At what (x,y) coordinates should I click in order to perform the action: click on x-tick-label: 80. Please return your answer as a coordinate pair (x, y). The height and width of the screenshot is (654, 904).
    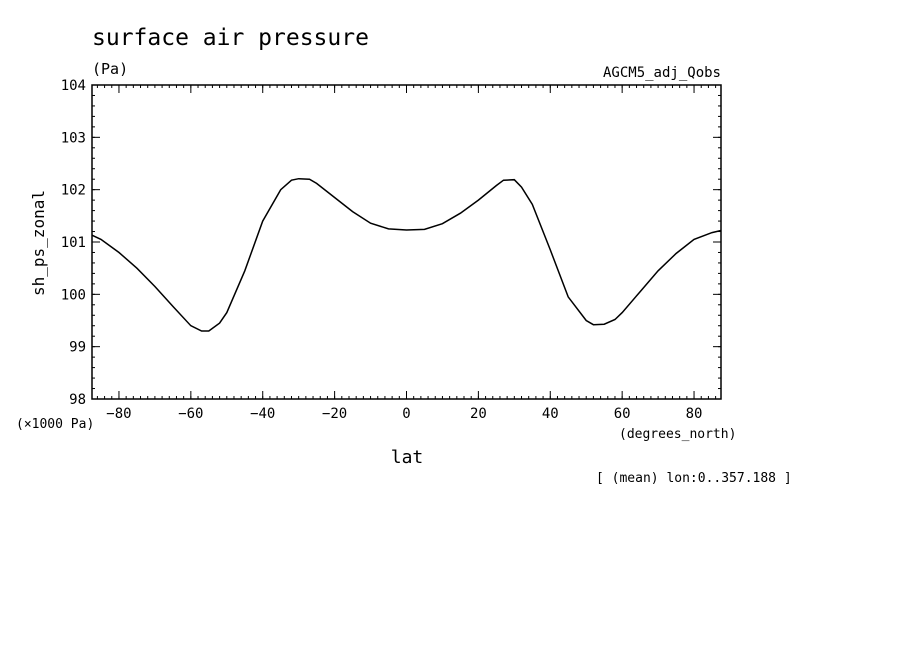
    Looking at the image, I should click on (694, 414).